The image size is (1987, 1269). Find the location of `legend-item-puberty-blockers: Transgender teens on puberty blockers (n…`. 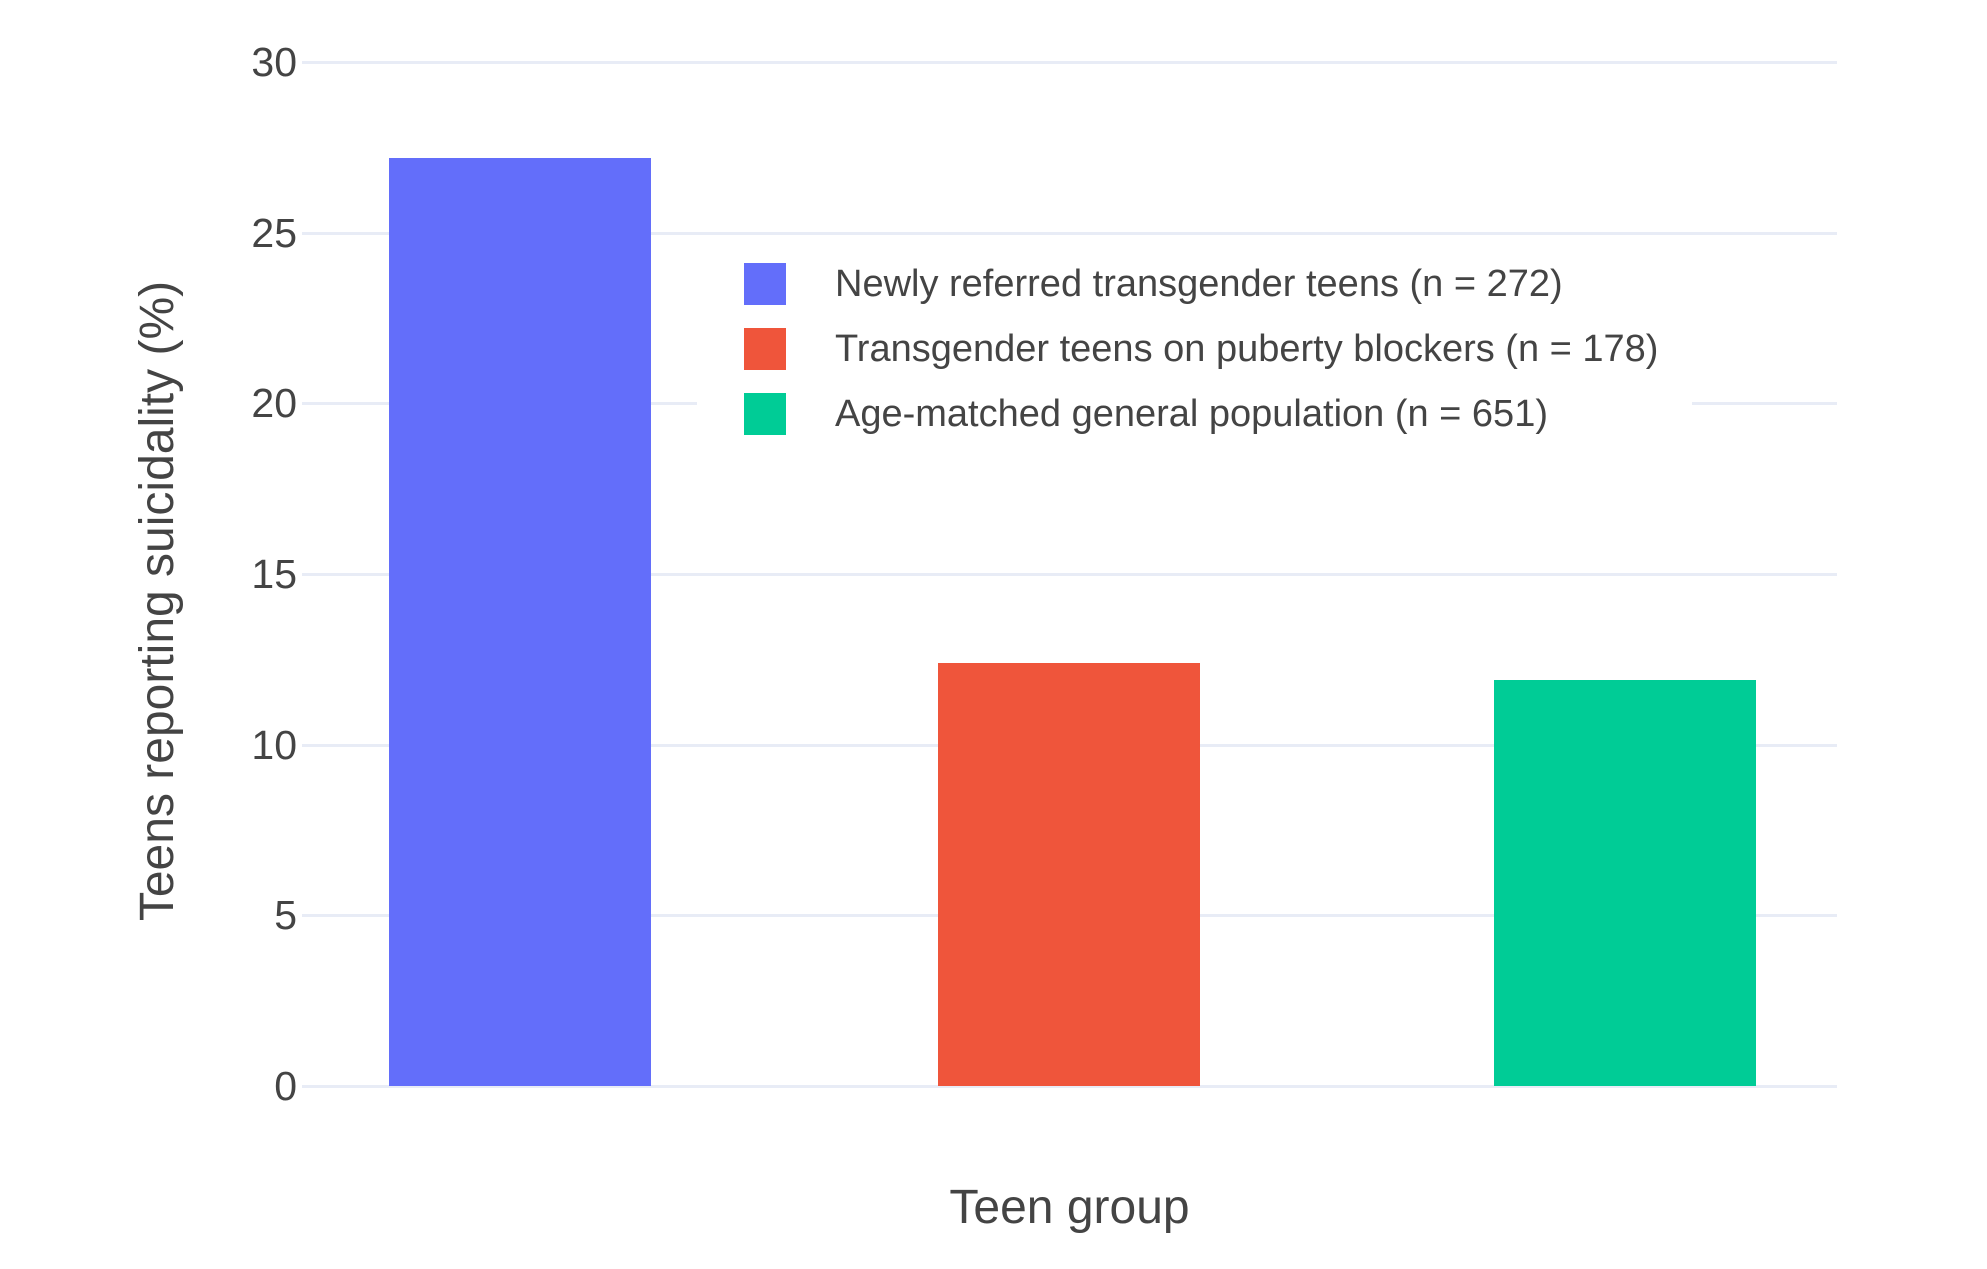

legend-item-puberty-blockers: Transgender teens on puberty blockers (n… is located at coordinates (1201, 349).